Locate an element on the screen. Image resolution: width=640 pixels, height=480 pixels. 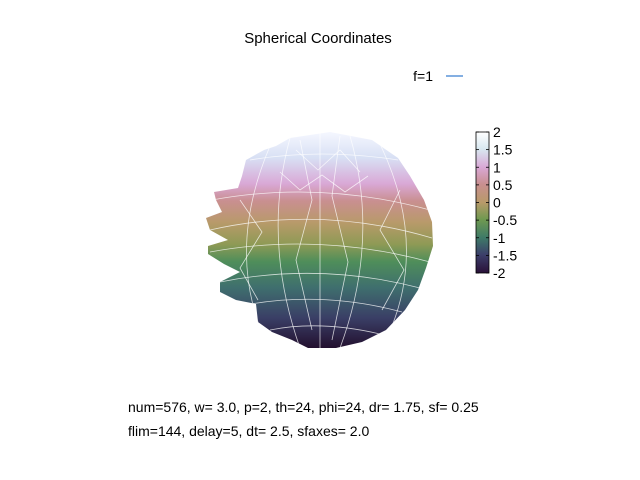
legend: f=1 is located at coordinates (438, 76).